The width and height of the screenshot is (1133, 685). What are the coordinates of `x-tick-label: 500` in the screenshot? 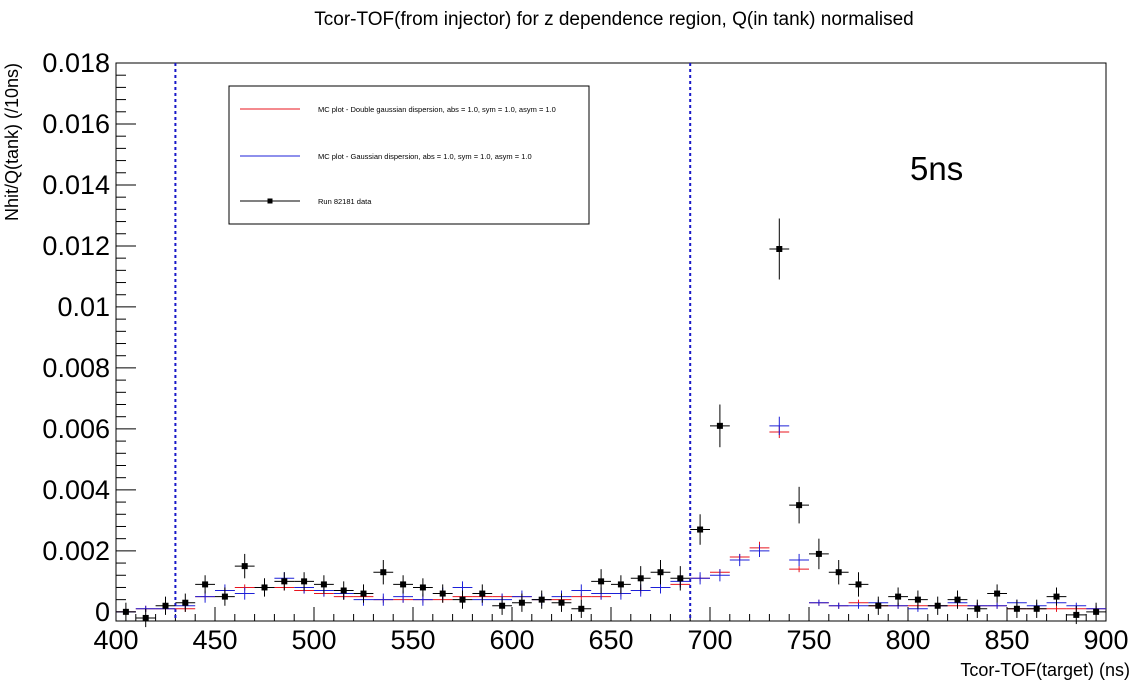 It's located at (313, 640).